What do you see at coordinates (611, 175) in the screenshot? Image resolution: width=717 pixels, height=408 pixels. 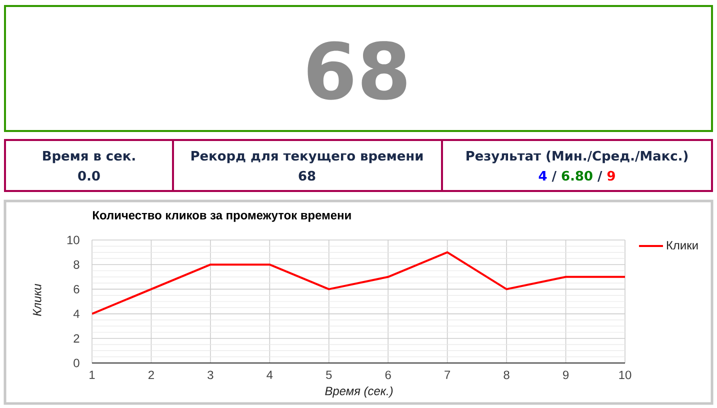 I see `text: 9` at bounding box center [611, 175].